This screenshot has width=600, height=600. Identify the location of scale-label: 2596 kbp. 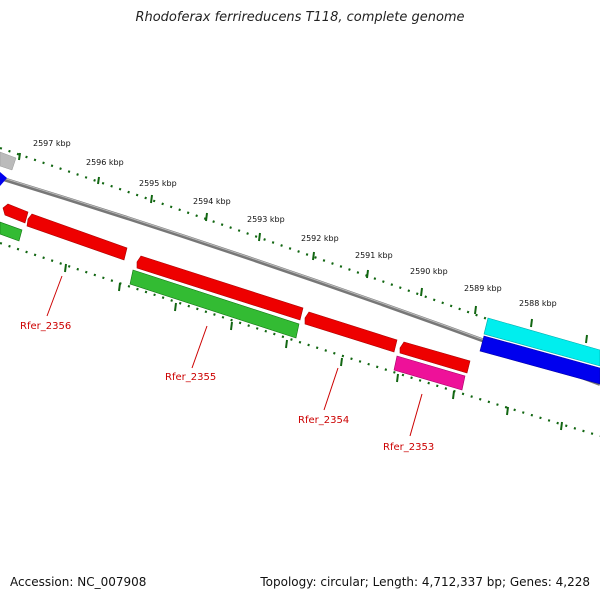
(105, 162).